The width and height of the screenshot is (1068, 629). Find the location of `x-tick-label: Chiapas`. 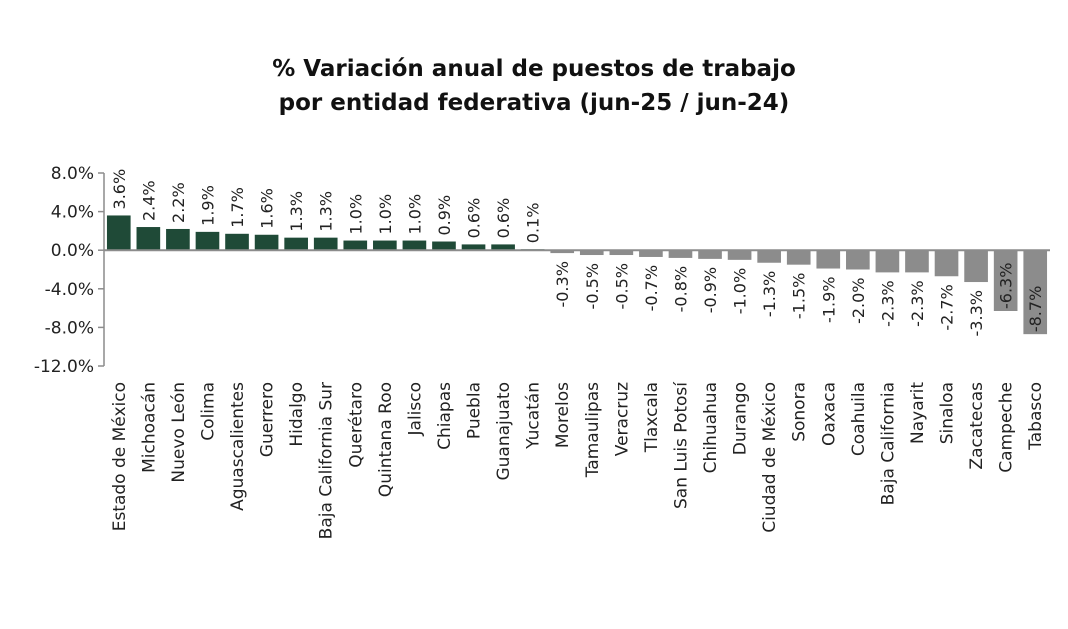

x-tick-label: Chiapas is located at coordinates (445, 416).